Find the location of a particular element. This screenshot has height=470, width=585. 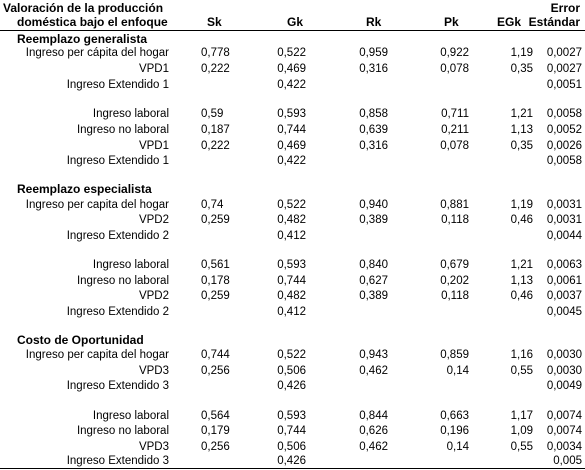

table-row: VPD1 0,222 0,469 0,316 0,078 0,35 0,0027 is located at coordinates (292, 69).